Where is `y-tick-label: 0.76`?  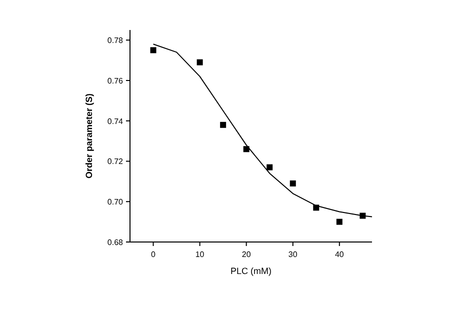 y-tick-label: 0.76 is located at coordinates (115, 81).